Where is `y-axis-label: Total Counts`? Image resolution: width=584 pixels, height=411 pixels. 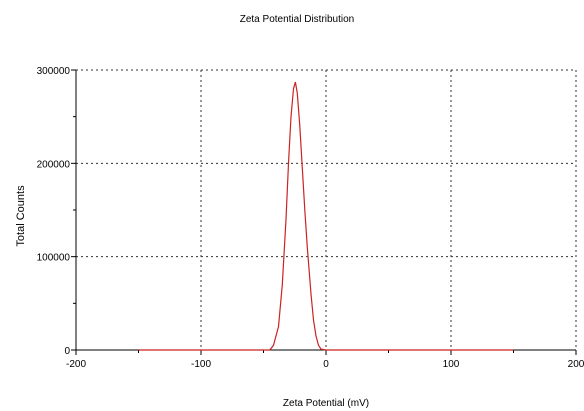 y-axis-label: Total Counts is located at coordinates (21, 216).